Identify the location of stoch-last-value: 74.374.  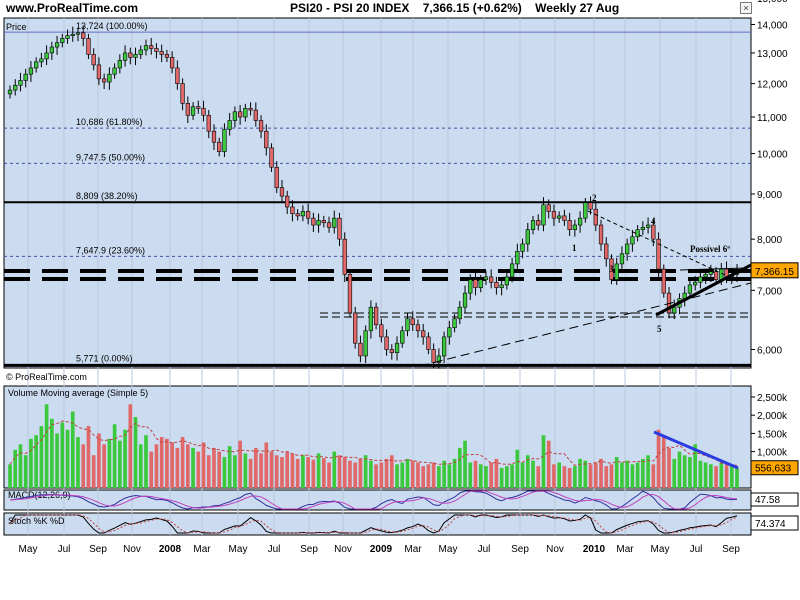
(770, 524).